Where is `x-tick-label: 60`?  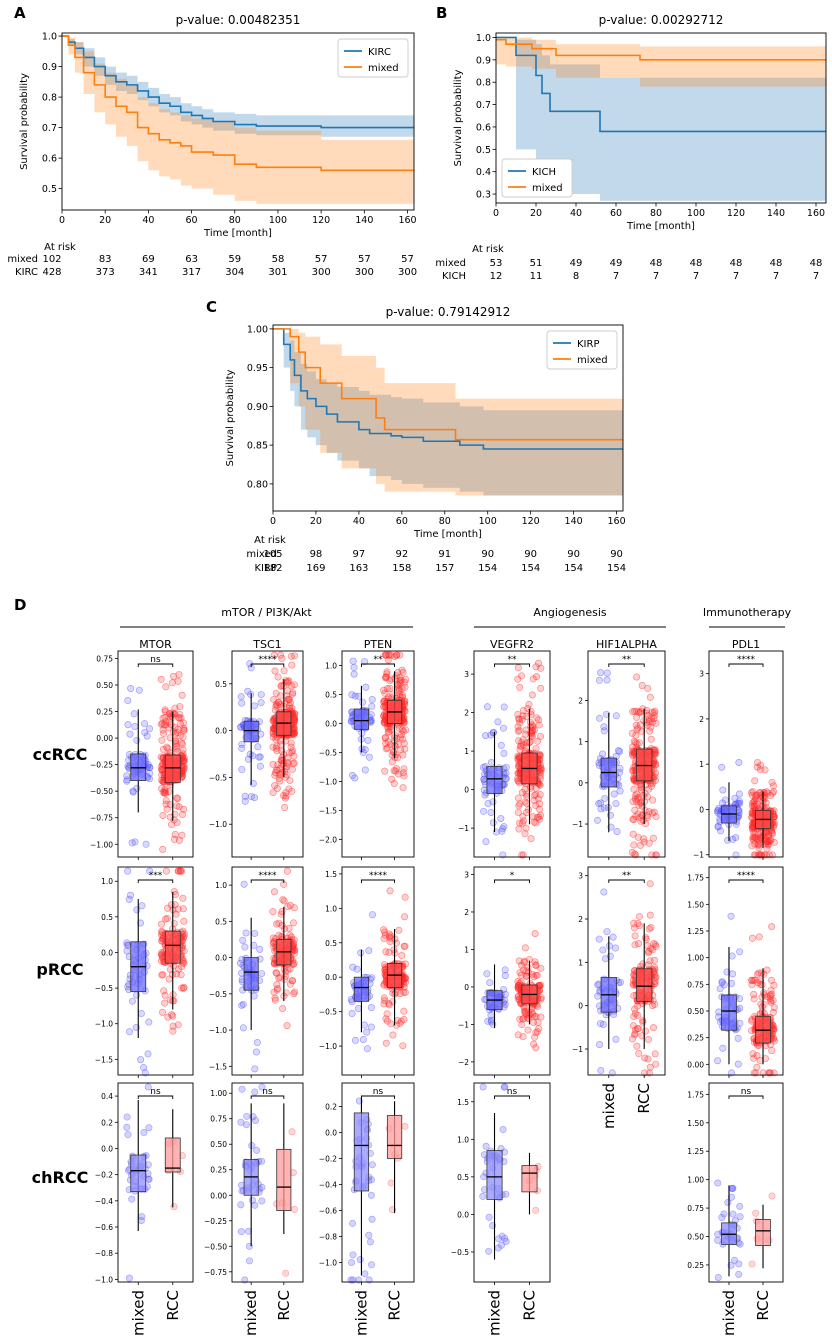 x-tick-label: 60 is located at coordinates (616, 213).